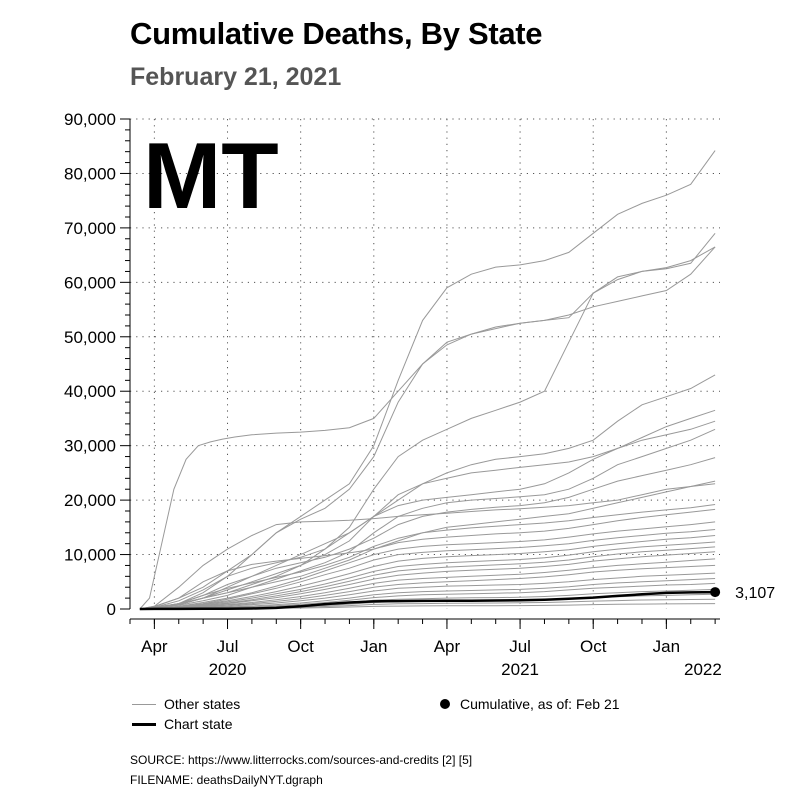 This screenshot has width=800, height=800. I want to click on y-tick-label: 80,000, so click(90, 173).